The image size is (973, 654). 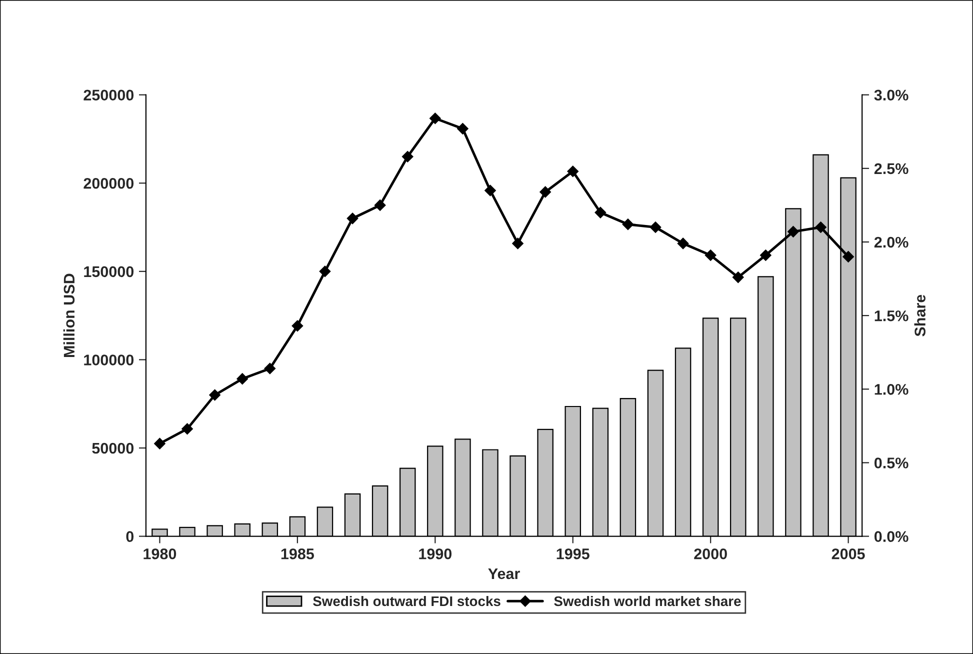 What do you see at coordinates (109, 183) in the screenshot?
I see `y-tick-label: 200000` at bounding box center [109, 183].